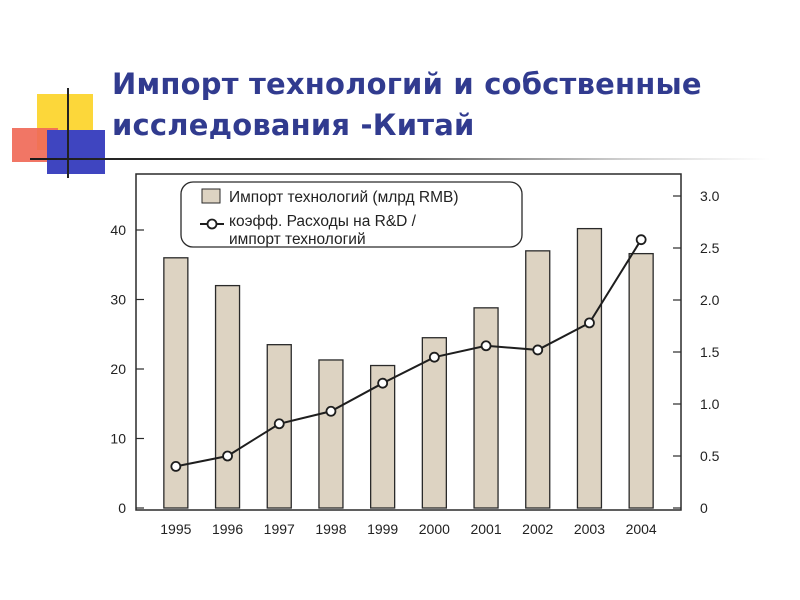 This screenshot has width=800, height=600. What do you see at coordinates (118, 230) in the screenshot?
I see `left-tick-label: 40` at bounding box center [118, 230].